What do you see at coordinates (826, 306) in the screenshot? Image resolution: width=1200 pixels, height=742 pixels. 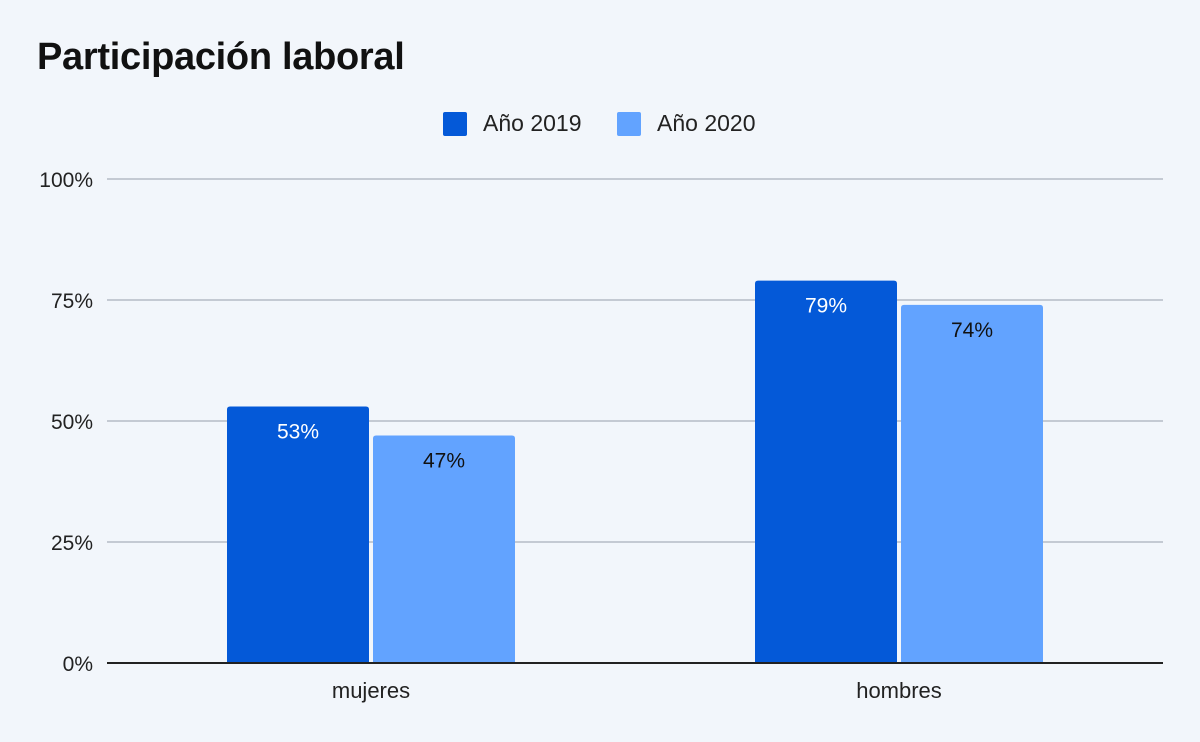 I see `data-label: 79%` at bounding box center [826, 306].